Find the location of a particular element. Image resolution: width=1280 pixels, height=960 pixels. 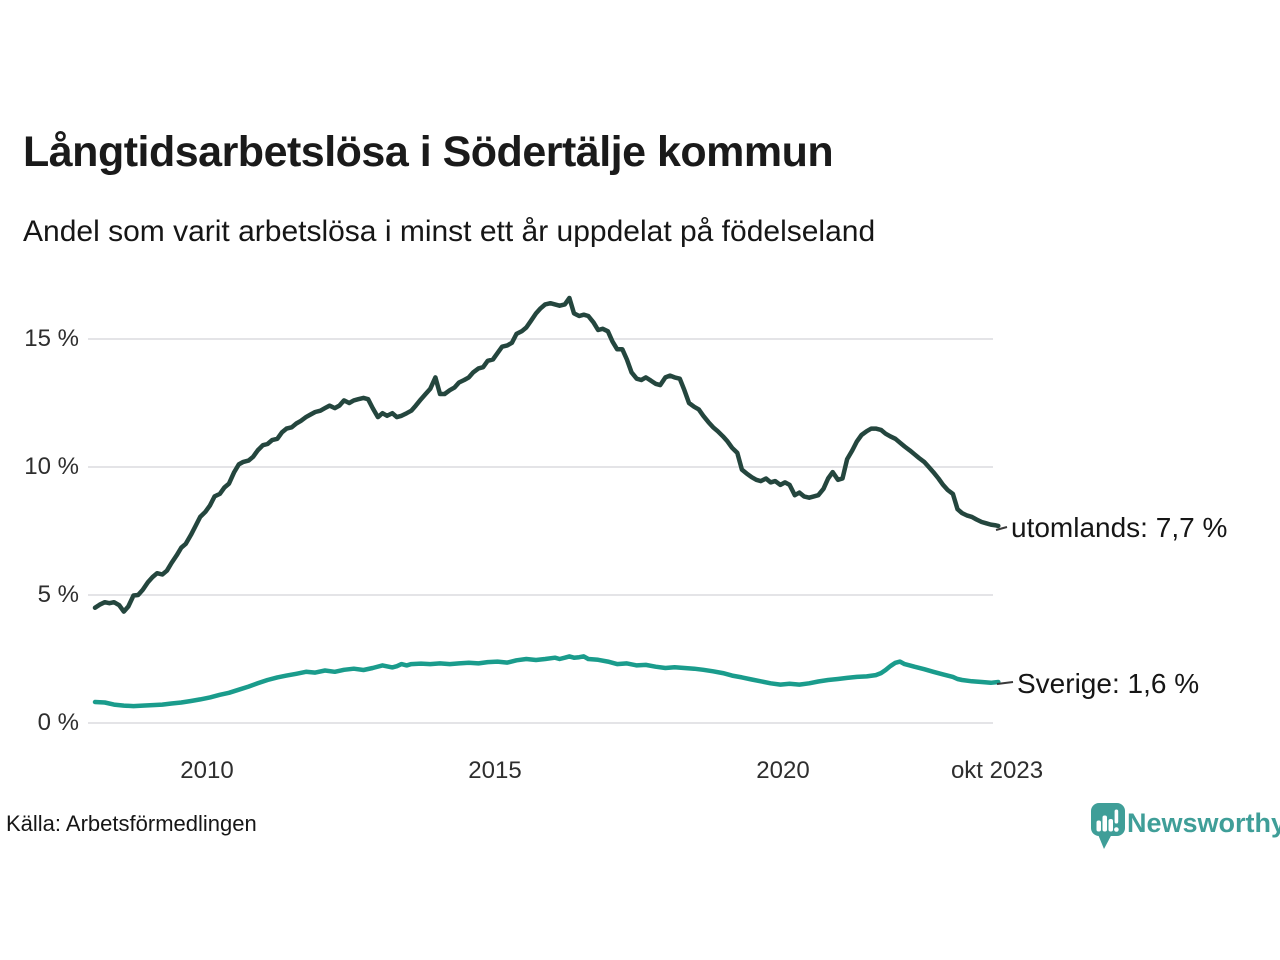

y-tick-15: 15 % is located at coordinates (51, 338).